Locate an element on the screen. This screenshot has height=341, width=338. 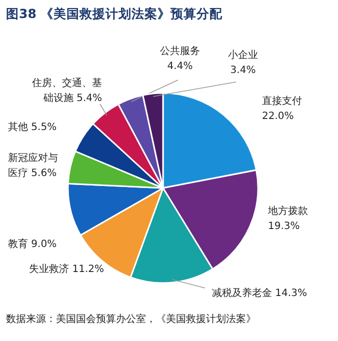
chart-title: 图38 《美国救援计划法案》预算分配 is located at coordinates (115, 13).